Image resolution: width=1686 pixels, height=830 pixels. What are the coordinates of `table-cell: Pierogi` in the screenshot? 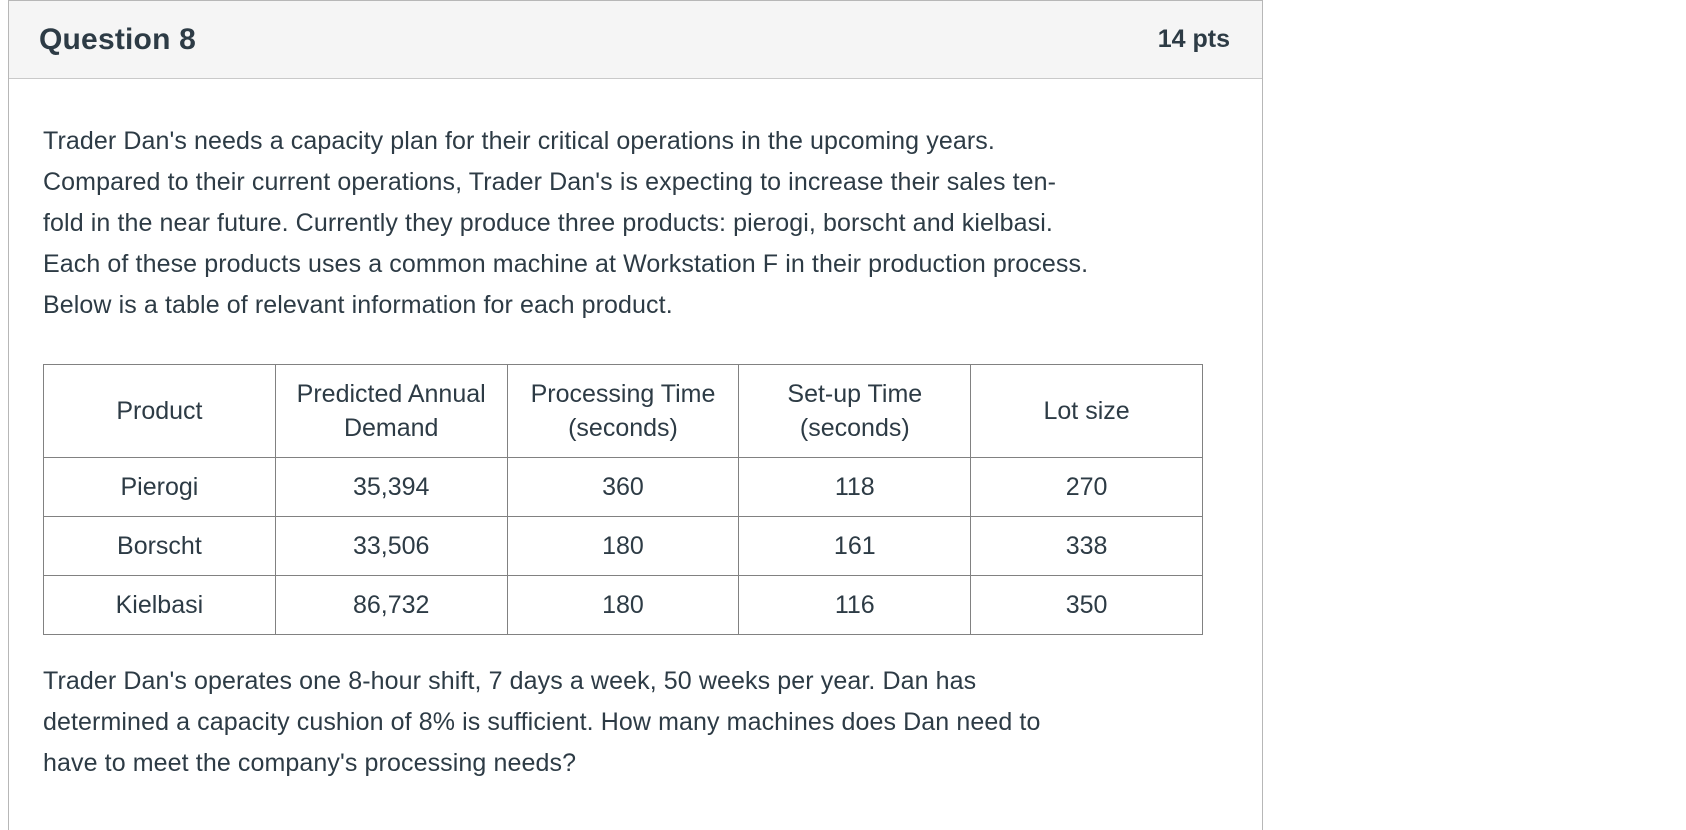 It's located at (159, 487).